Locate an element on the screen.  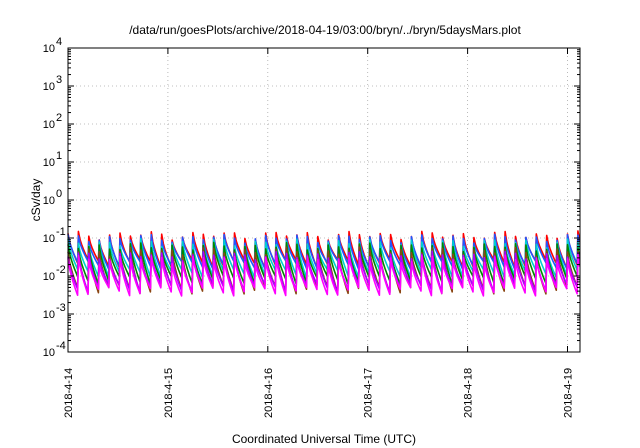
x-tick-label: 2018-4-17 is located at coordinates (369, 393).